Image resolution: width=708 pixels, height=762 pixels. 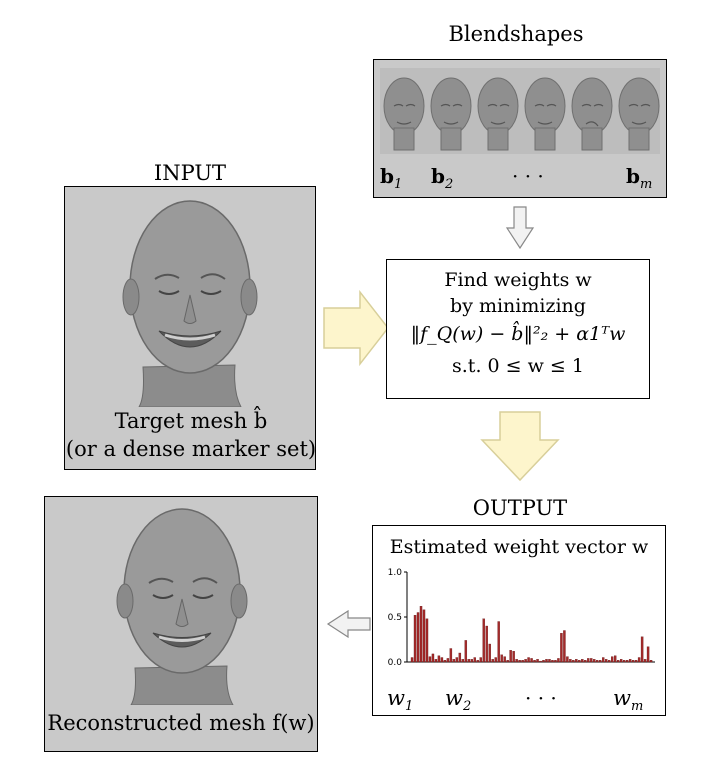 I want to click on output-box-title: Estimated weight vector w, so click(x=519, y=547).